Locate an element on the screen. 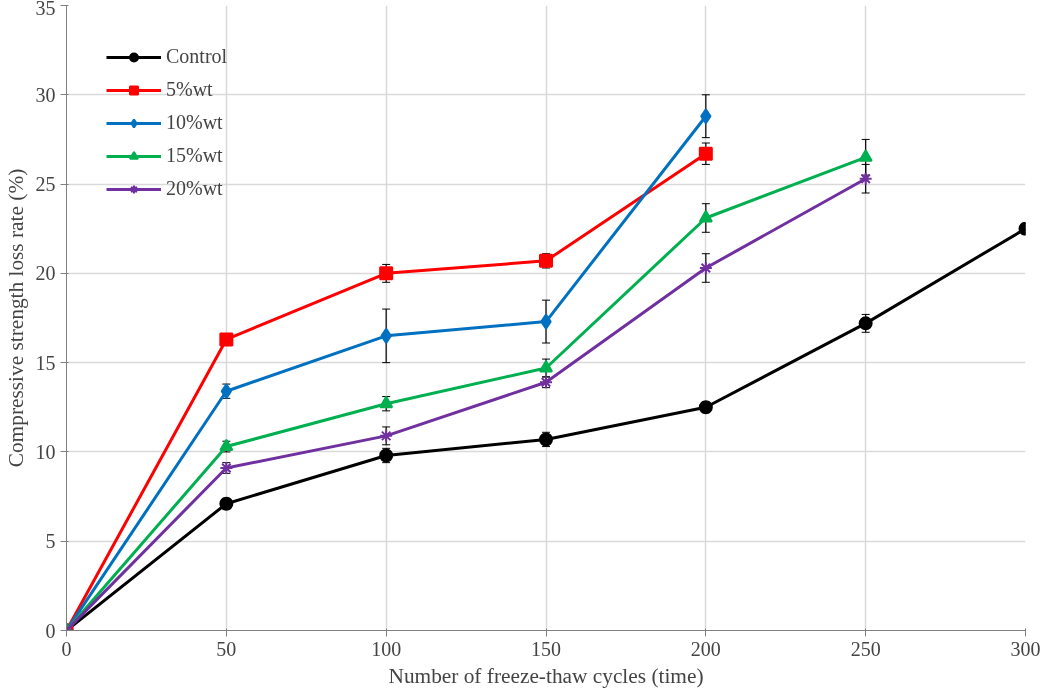 The image size is (1059, 696). legend-label: 10%wt is located at coordinates (194, 122).